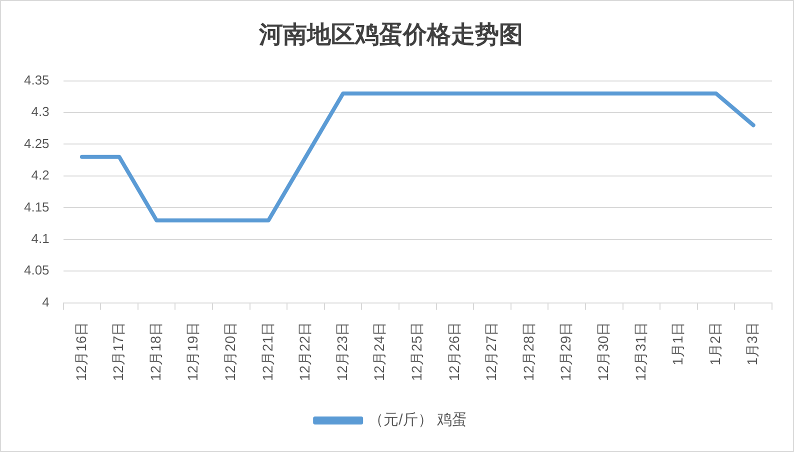 The height and width of the screenshot is (452, 794). I want to click on x-tick-label: 12月22日, so click(304, 352).